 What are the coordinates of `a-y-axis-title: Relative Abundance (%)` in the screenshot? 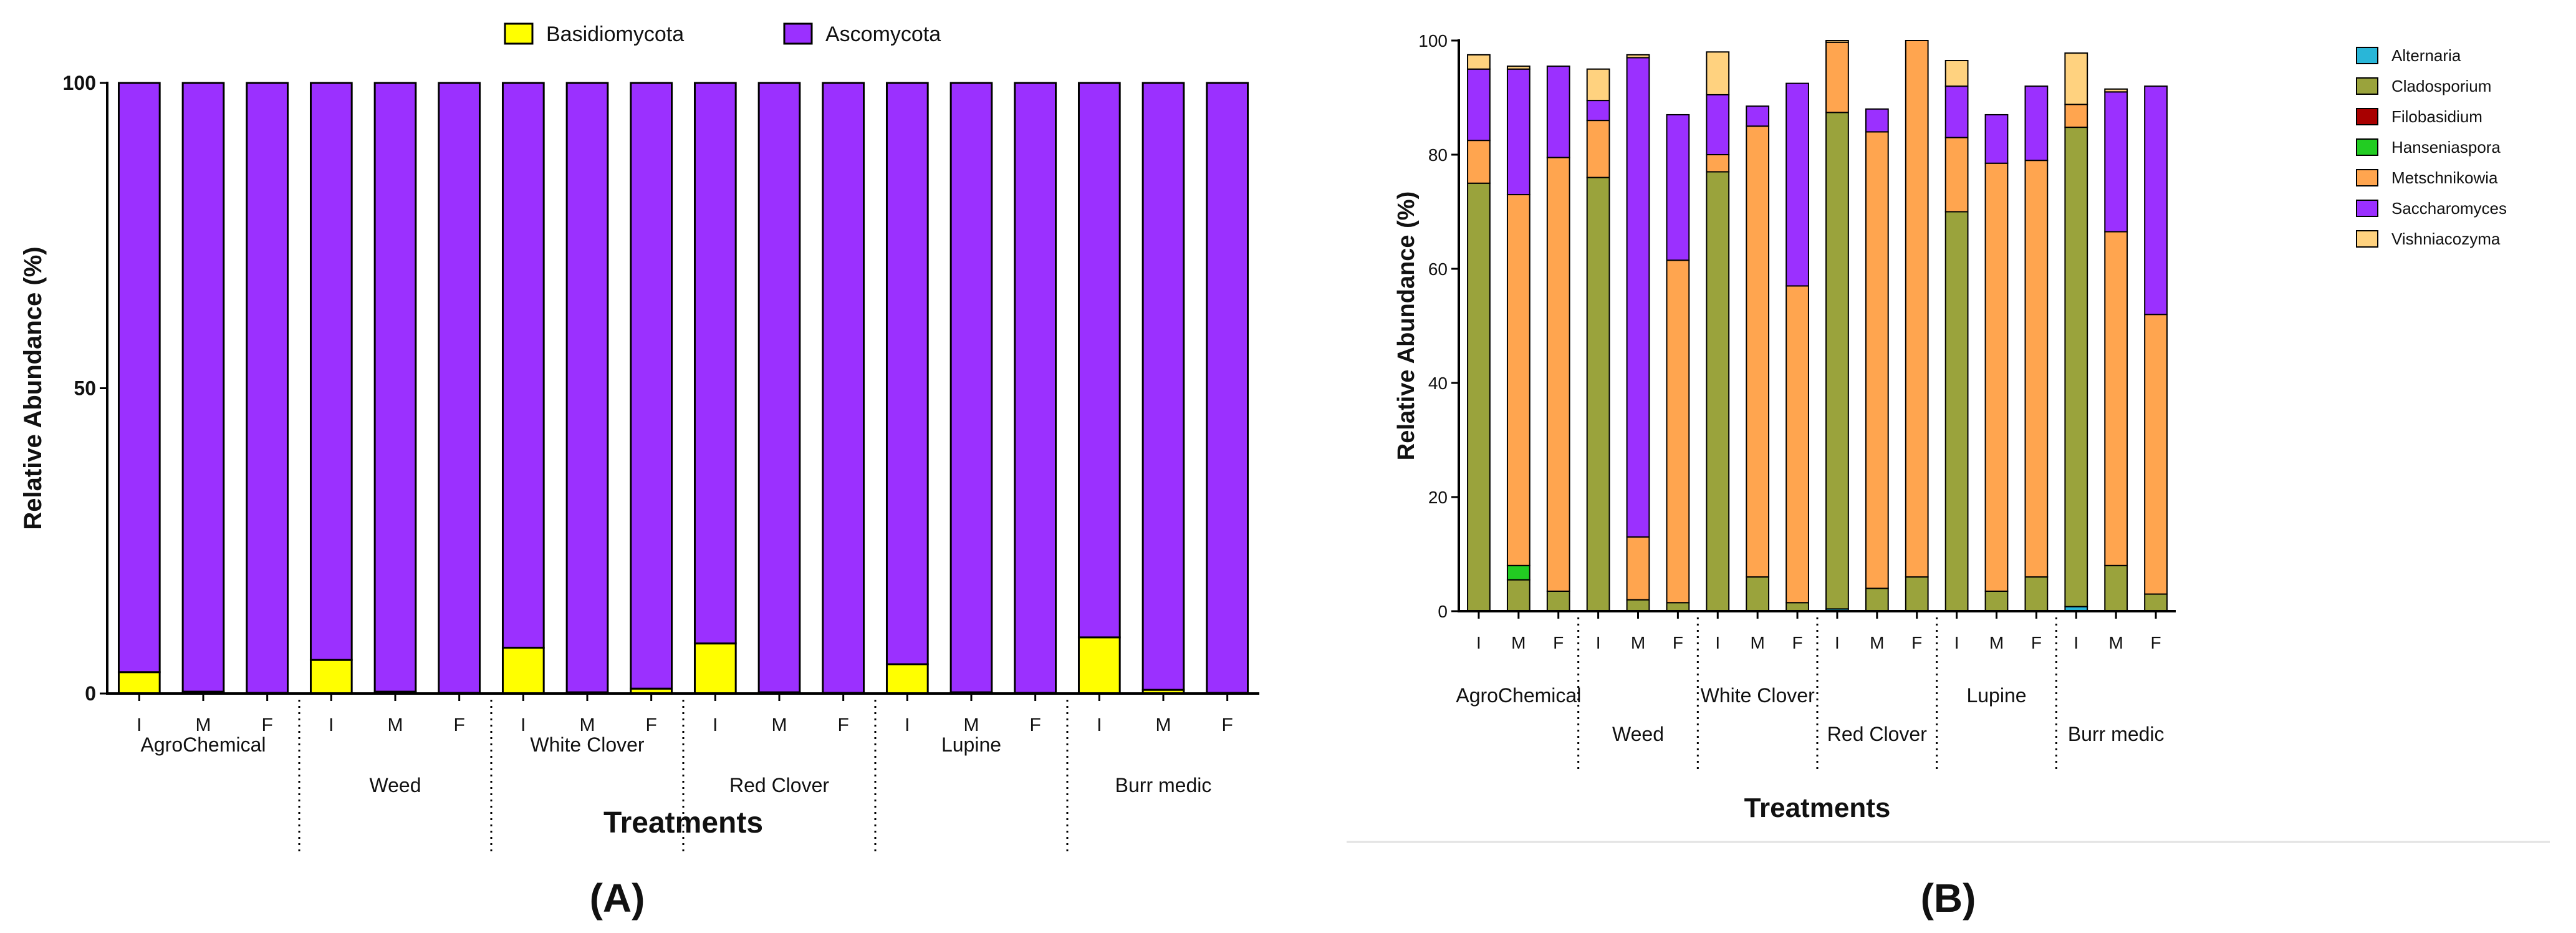 It's located at (33, 387).